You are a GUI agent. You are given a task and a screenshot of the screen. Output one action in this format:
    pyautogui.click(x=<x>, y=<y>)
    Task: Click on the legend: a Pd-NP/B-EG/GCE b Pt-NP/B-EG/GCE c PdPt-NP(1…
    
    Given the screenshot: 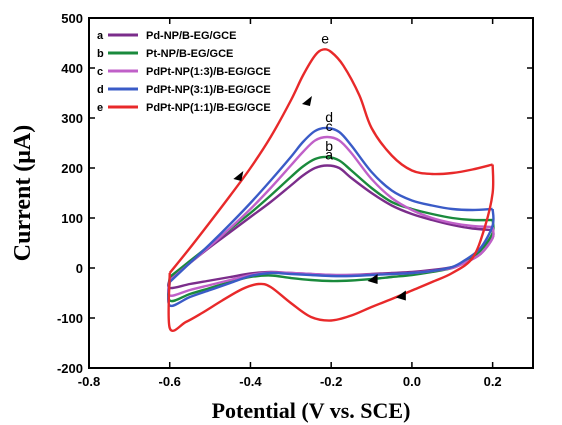 What is the action you would take?
    pyautogui.click(x=184, y=72)
    